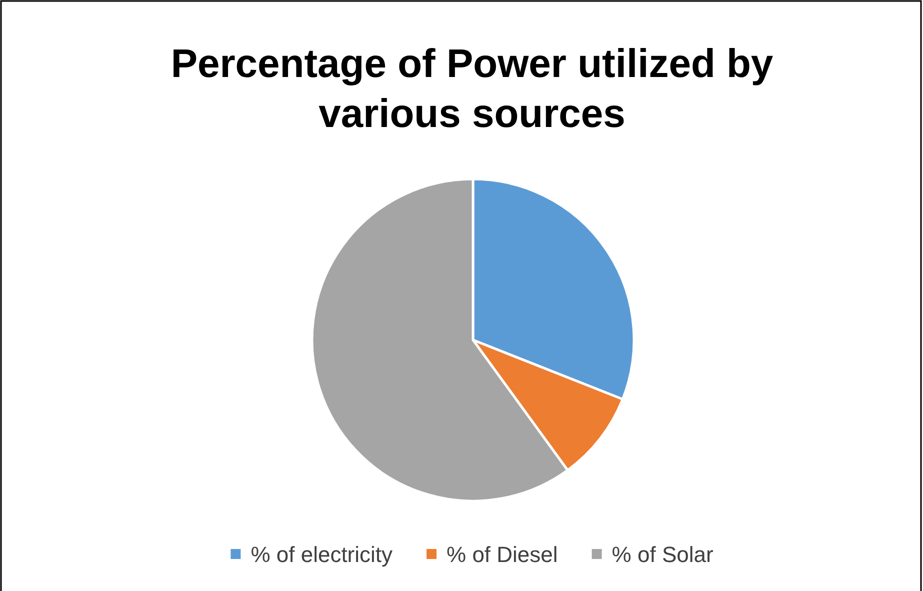 Image resolution: width=923 pixels, height=591 pixels. Describe the element at coordinates (321, 554) in the screenshot. I see `legend-label: % of electricity` at that location.